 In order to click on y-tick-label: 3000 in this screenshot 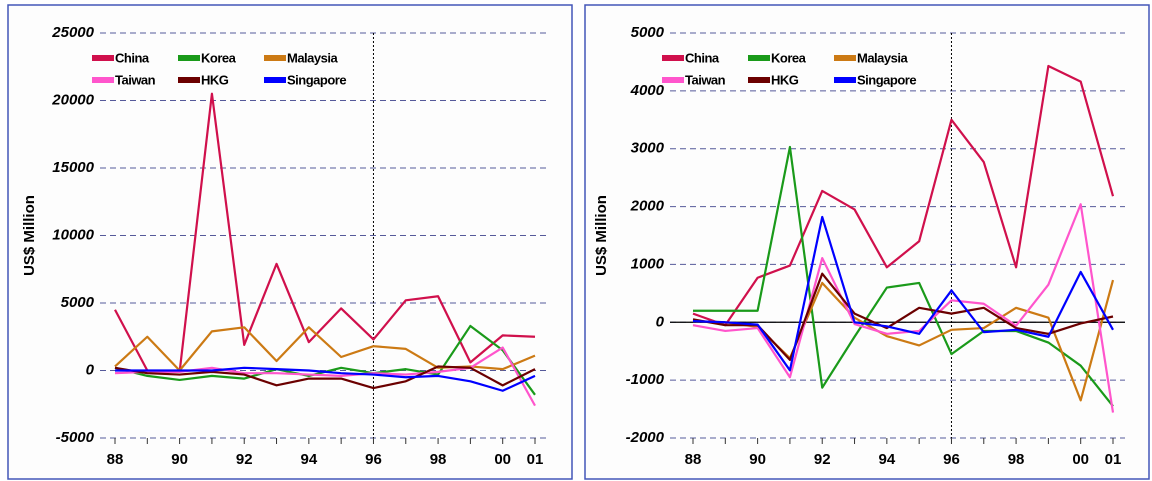, I will do `click(648, 148)`.